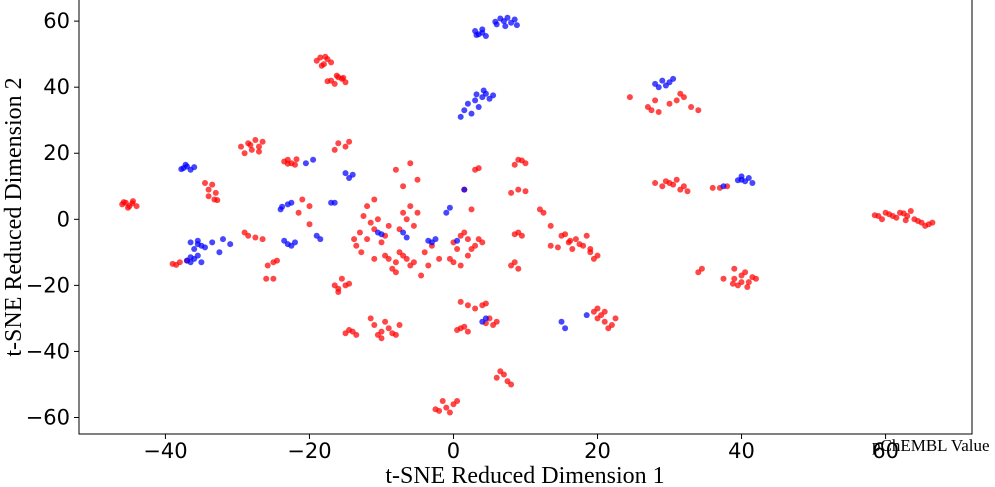 The image size is (995, 487). Describe the element at coordinates (165, 451) in the screenshot. I see `x-tick-label: −40` at that location.